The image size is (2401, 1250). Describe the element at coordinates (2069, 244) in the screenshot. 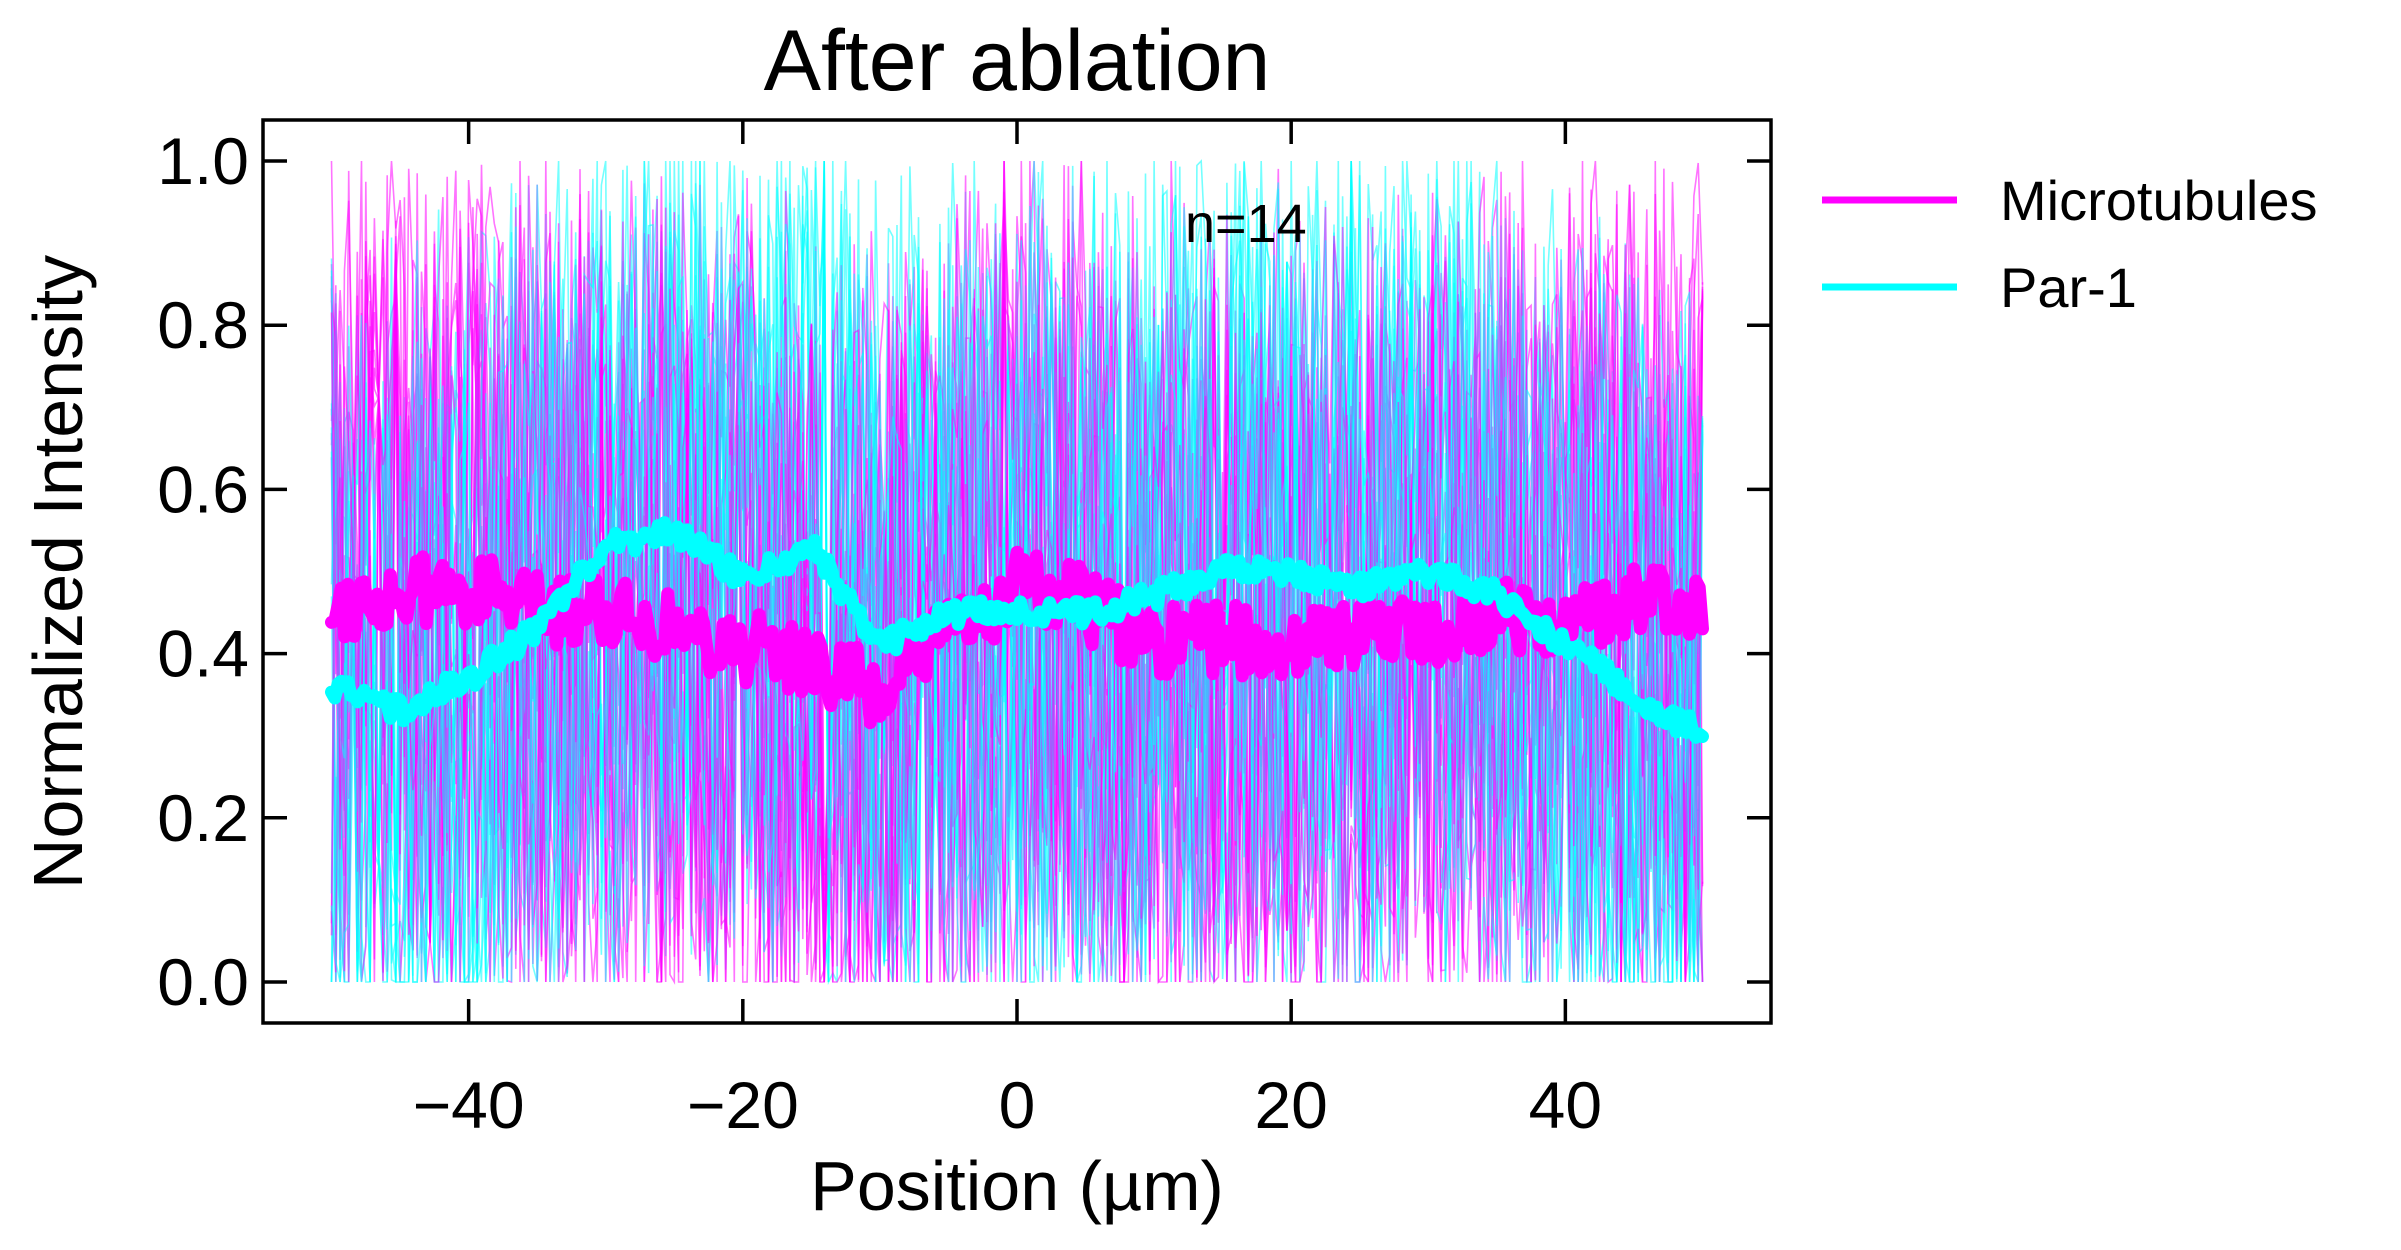

I see `legend: Microtubules Par-1` at that location.